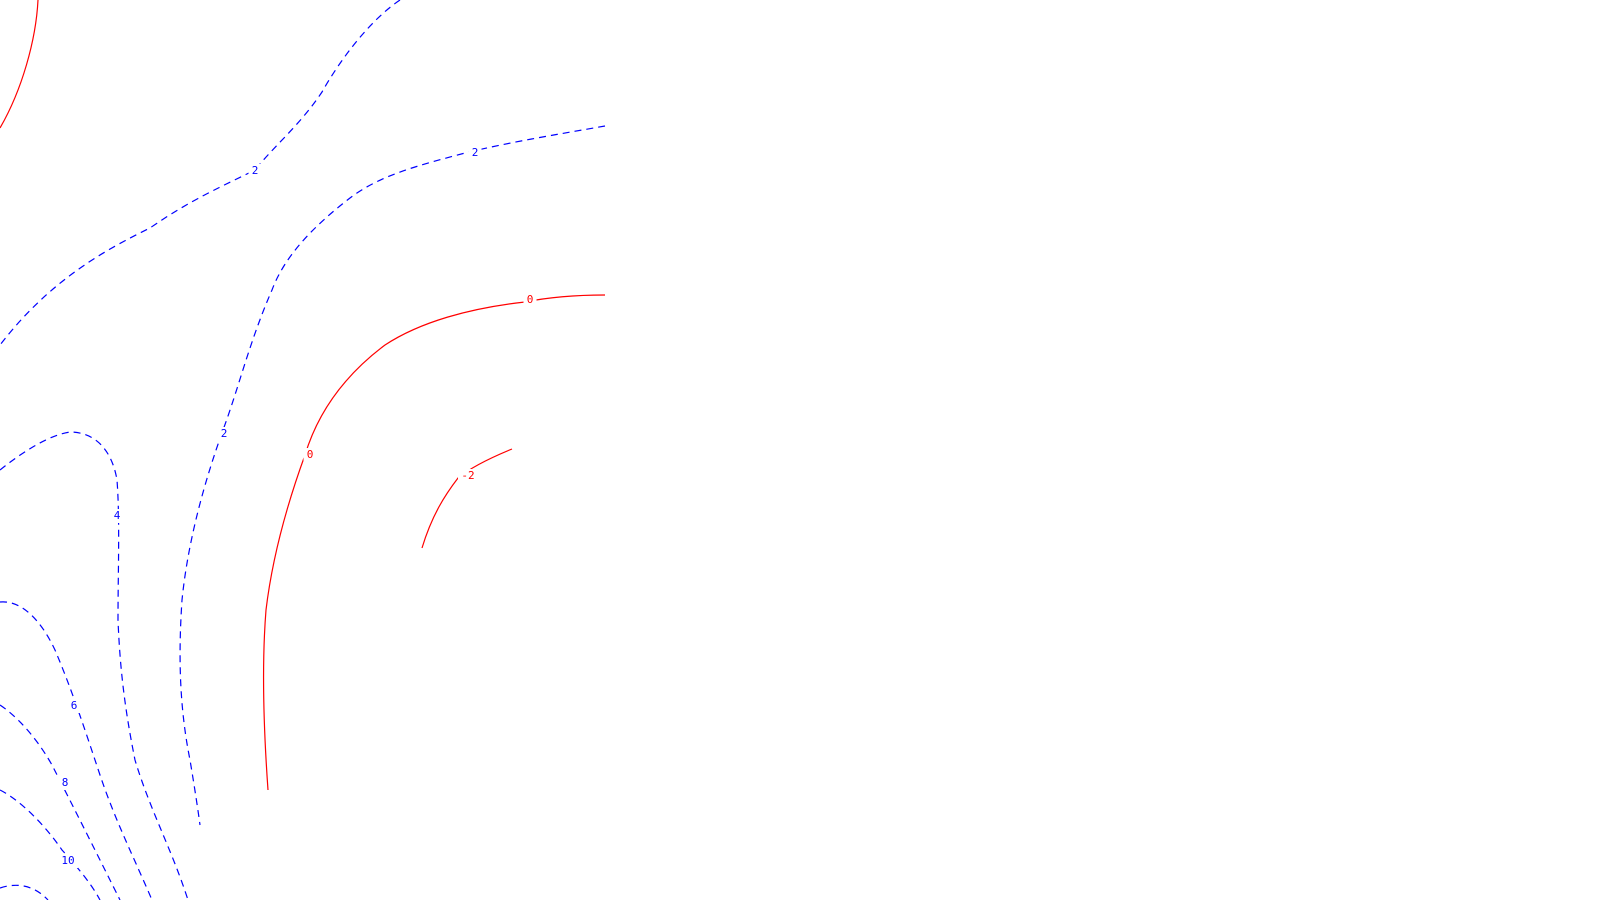 This screenshot has width=1600, height=900. I want to click on contour-line-c-2-upper-left, so click(200, 173).